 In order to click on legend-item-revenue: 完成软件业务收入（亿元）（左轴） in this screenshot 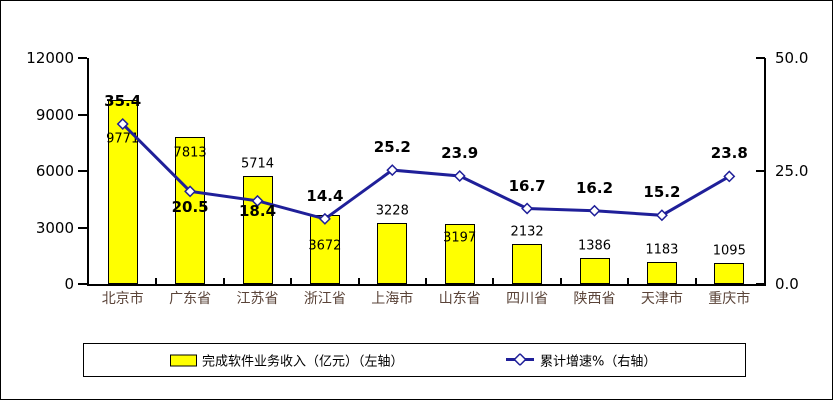, I will do `click(287, 360)`.